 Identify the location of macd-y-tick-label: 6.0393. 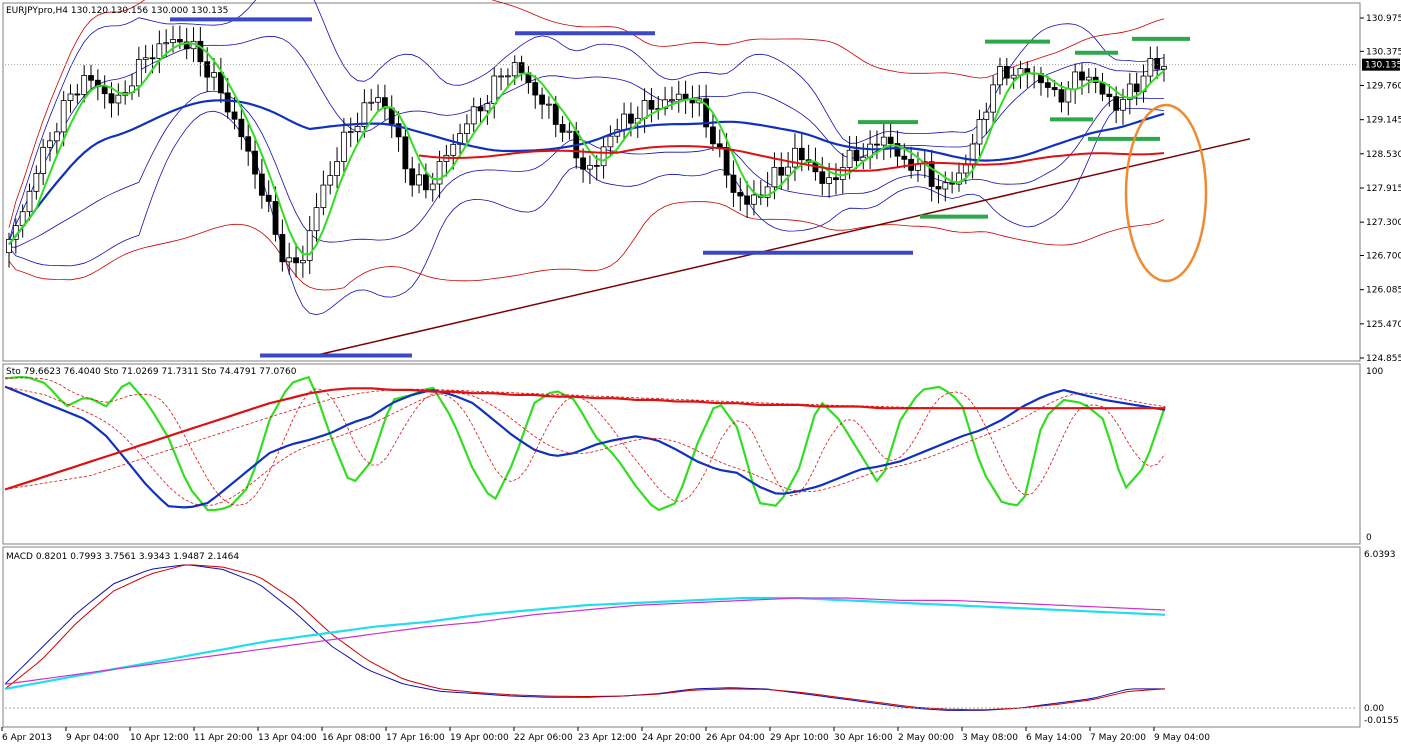
(1380, 555).